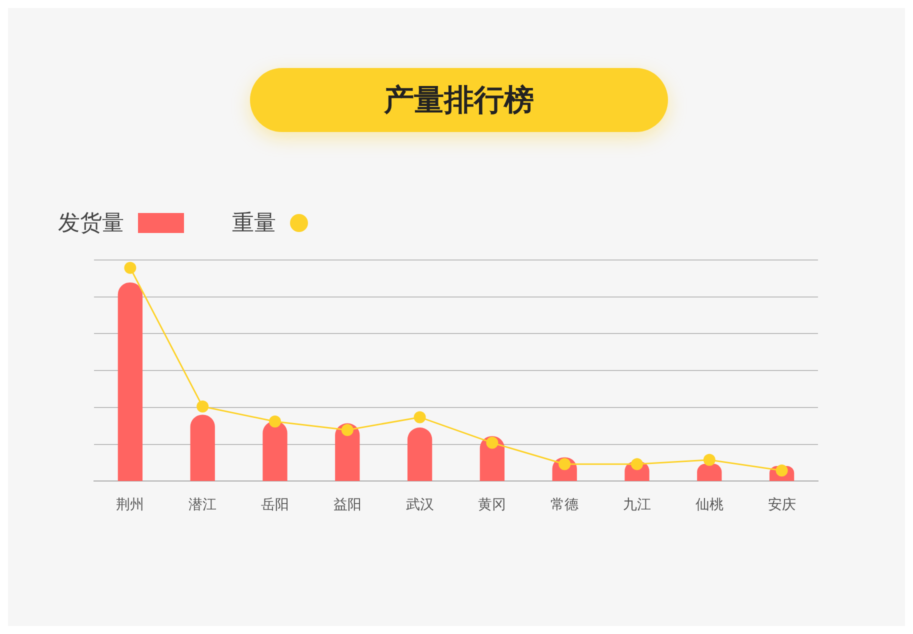  I want to click on x-tick-label: 岳阳, so click(275, 505).